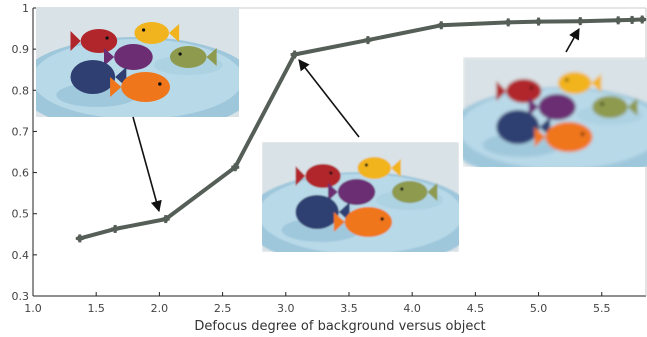  What do you see at coordinates (21, 255) in the screenshot?
I see `y-tick-label: 0.4` at bounding box center [21, 255].